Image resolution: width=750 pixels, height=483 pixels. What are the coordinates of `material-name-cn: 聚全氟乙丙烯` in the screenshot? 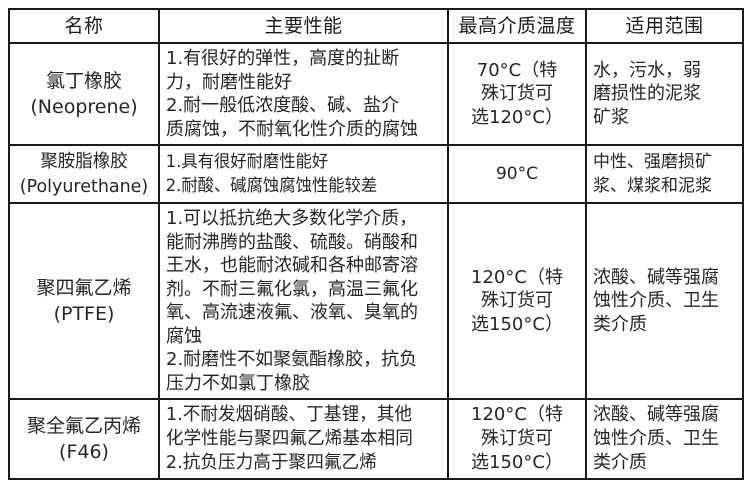 It's located at (83, 426).